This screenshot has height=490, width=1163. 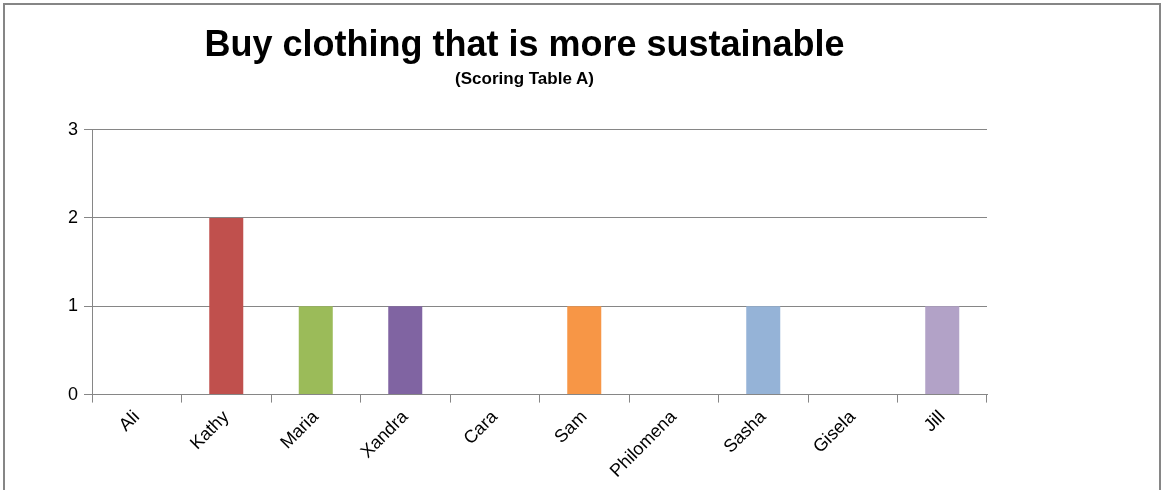 What do you see at coordinates (934, 421) in the screenshot?
I see `x-tick-label: Jill` at bounding box center [934, 421].